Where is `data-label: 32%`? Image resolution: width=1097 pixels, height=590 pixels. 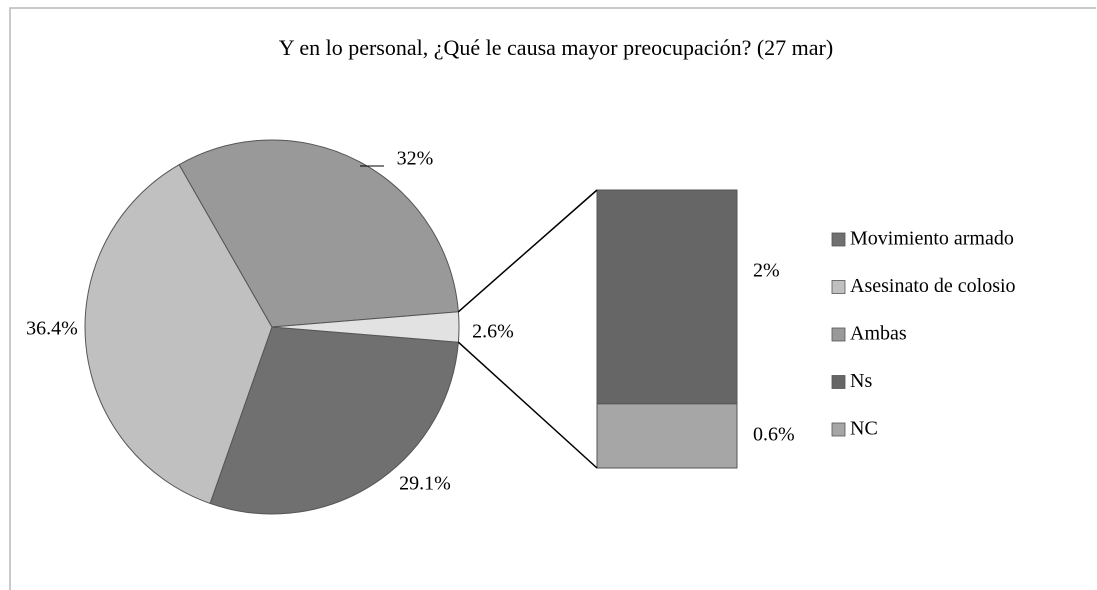 data-label: 32% is located at coordinates (415, 159).